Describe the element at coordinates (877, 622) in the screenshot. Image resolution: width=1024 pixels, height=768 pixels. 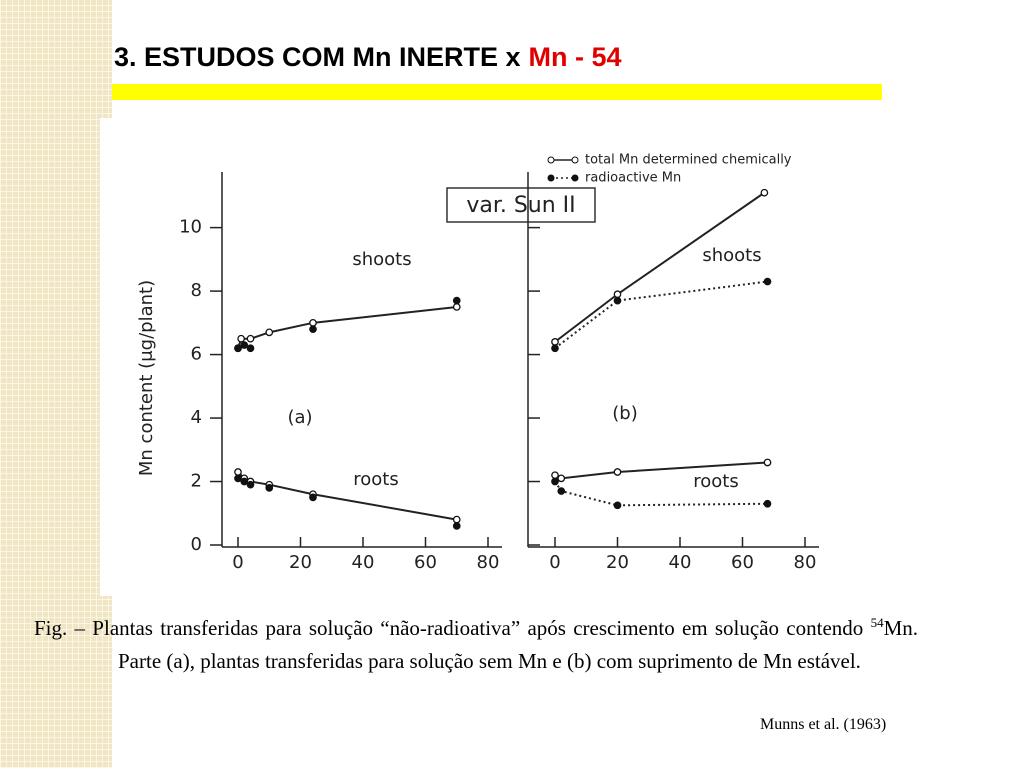
I see `caption-sup: 54` at that location.